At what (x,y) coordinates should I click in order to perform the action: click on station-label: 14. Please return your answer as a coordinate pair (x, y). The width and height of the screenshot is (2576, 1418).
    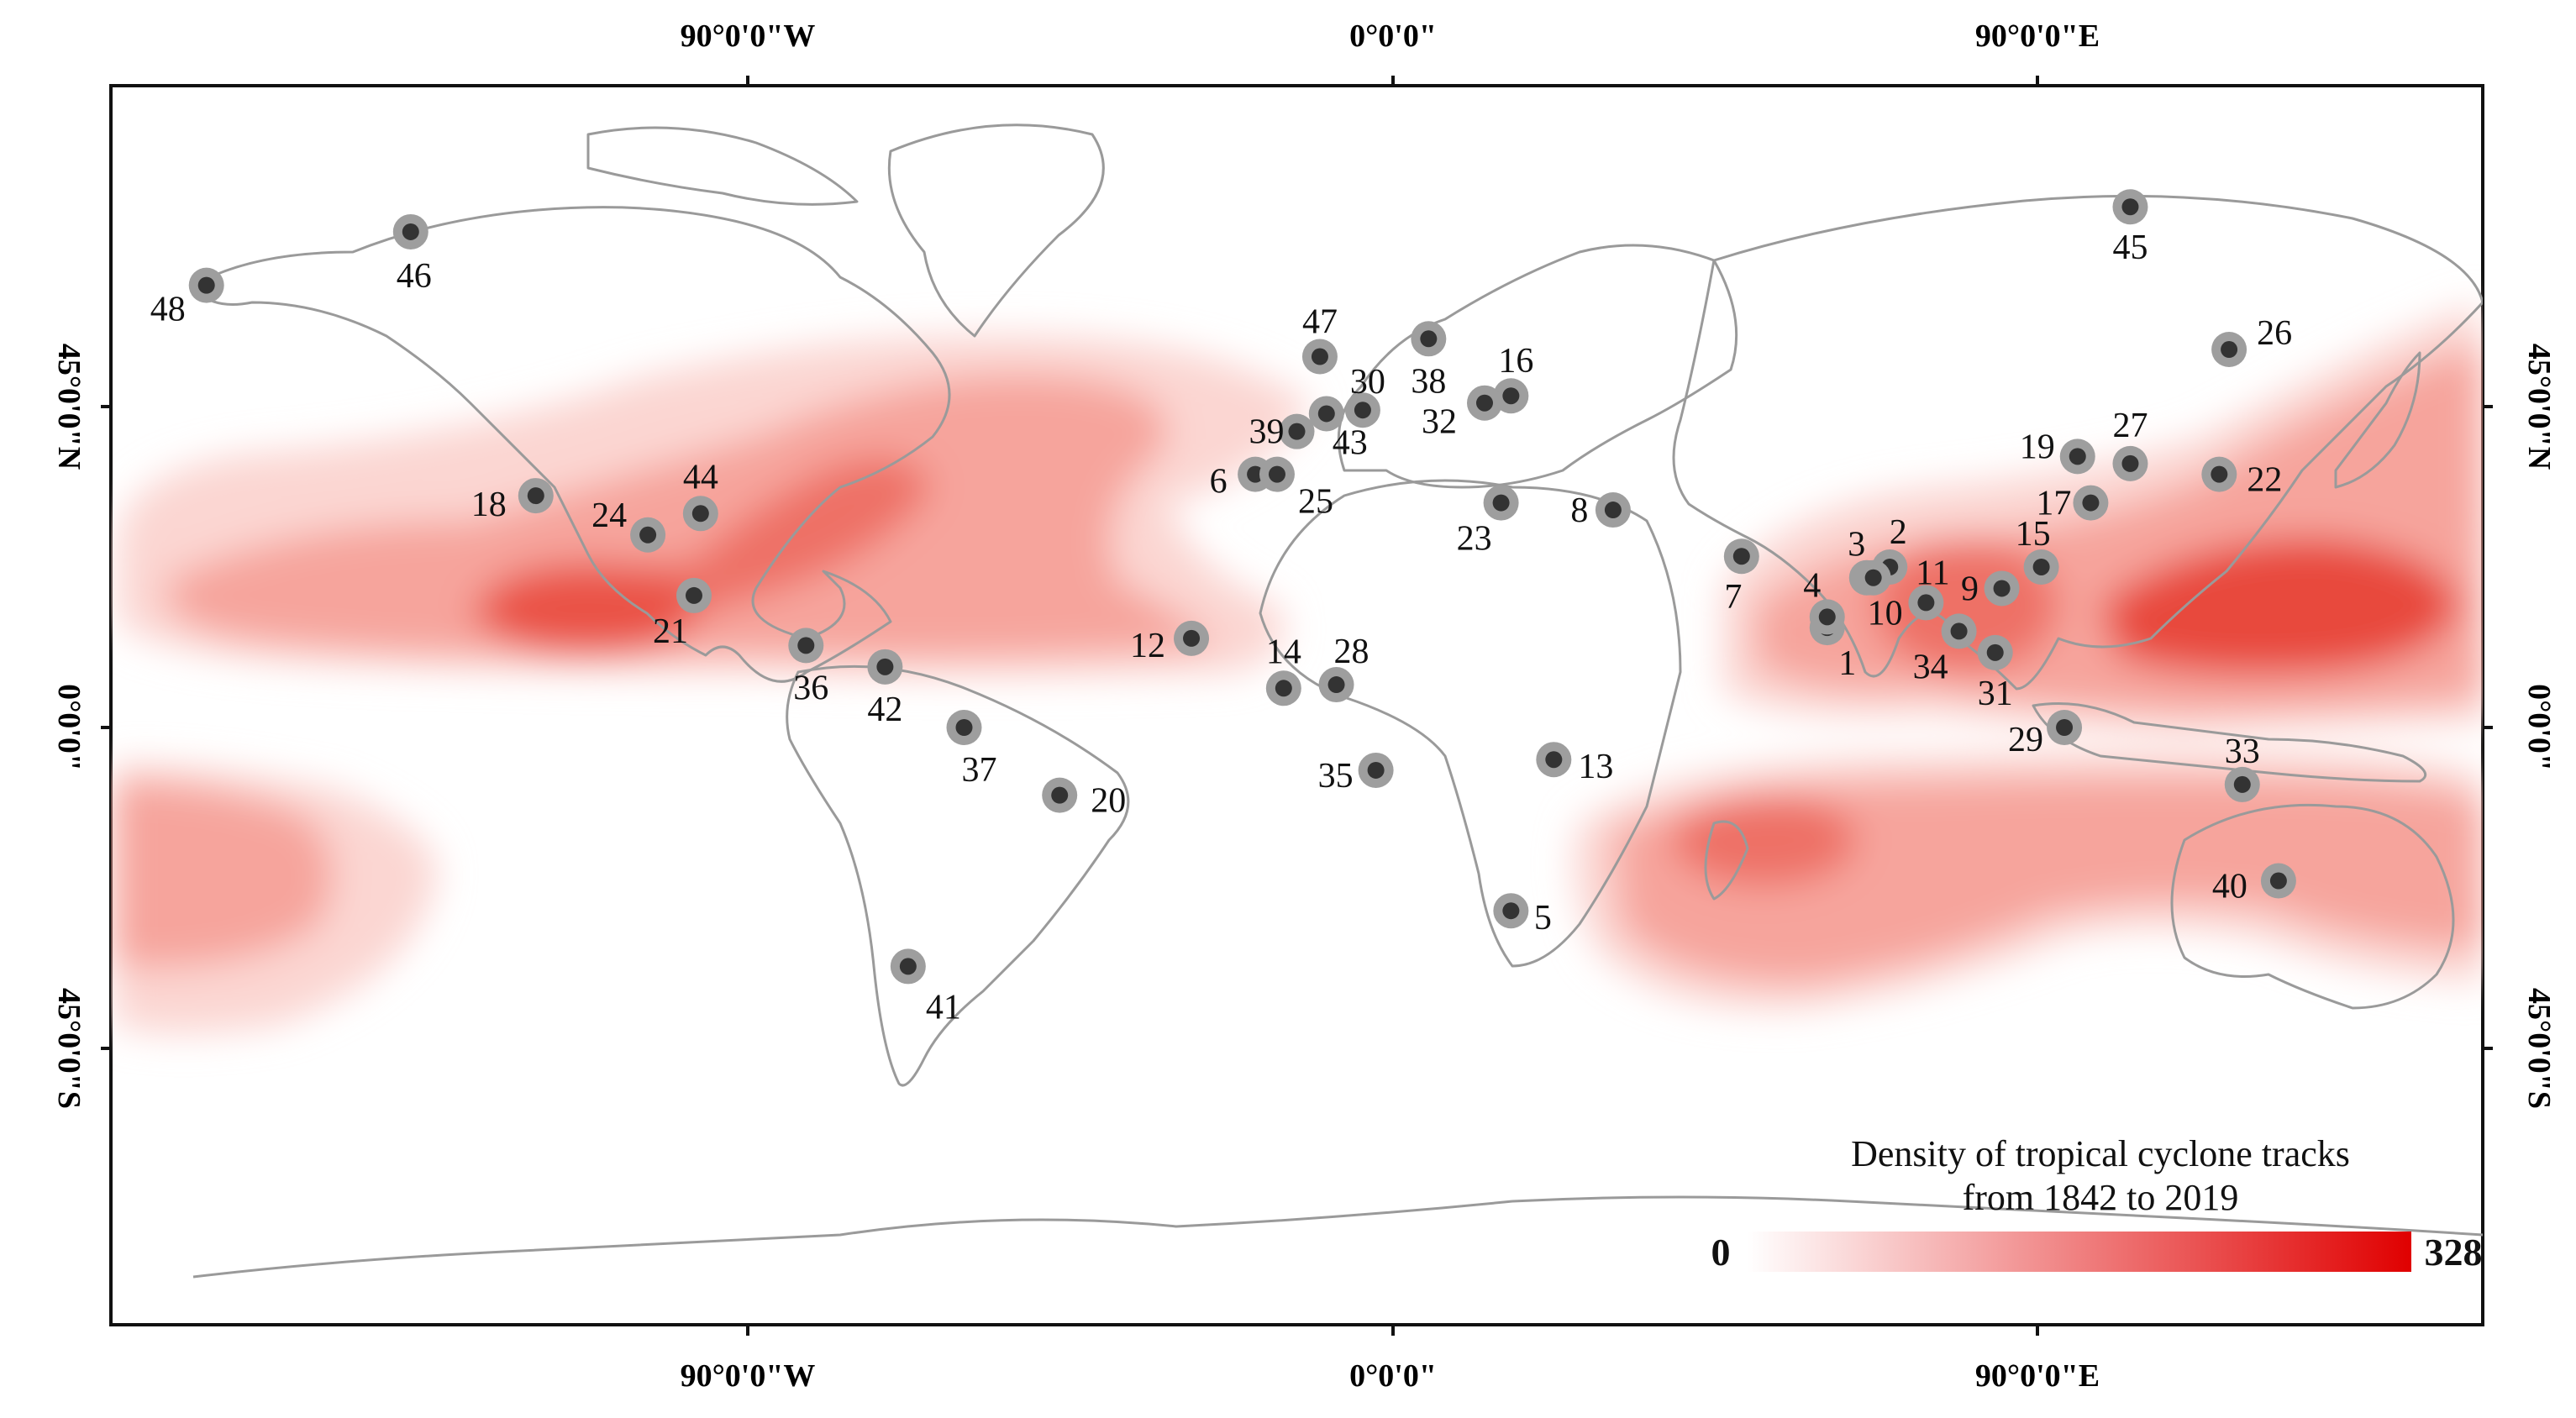
    Looking at the image, I should click on (1283, 652).